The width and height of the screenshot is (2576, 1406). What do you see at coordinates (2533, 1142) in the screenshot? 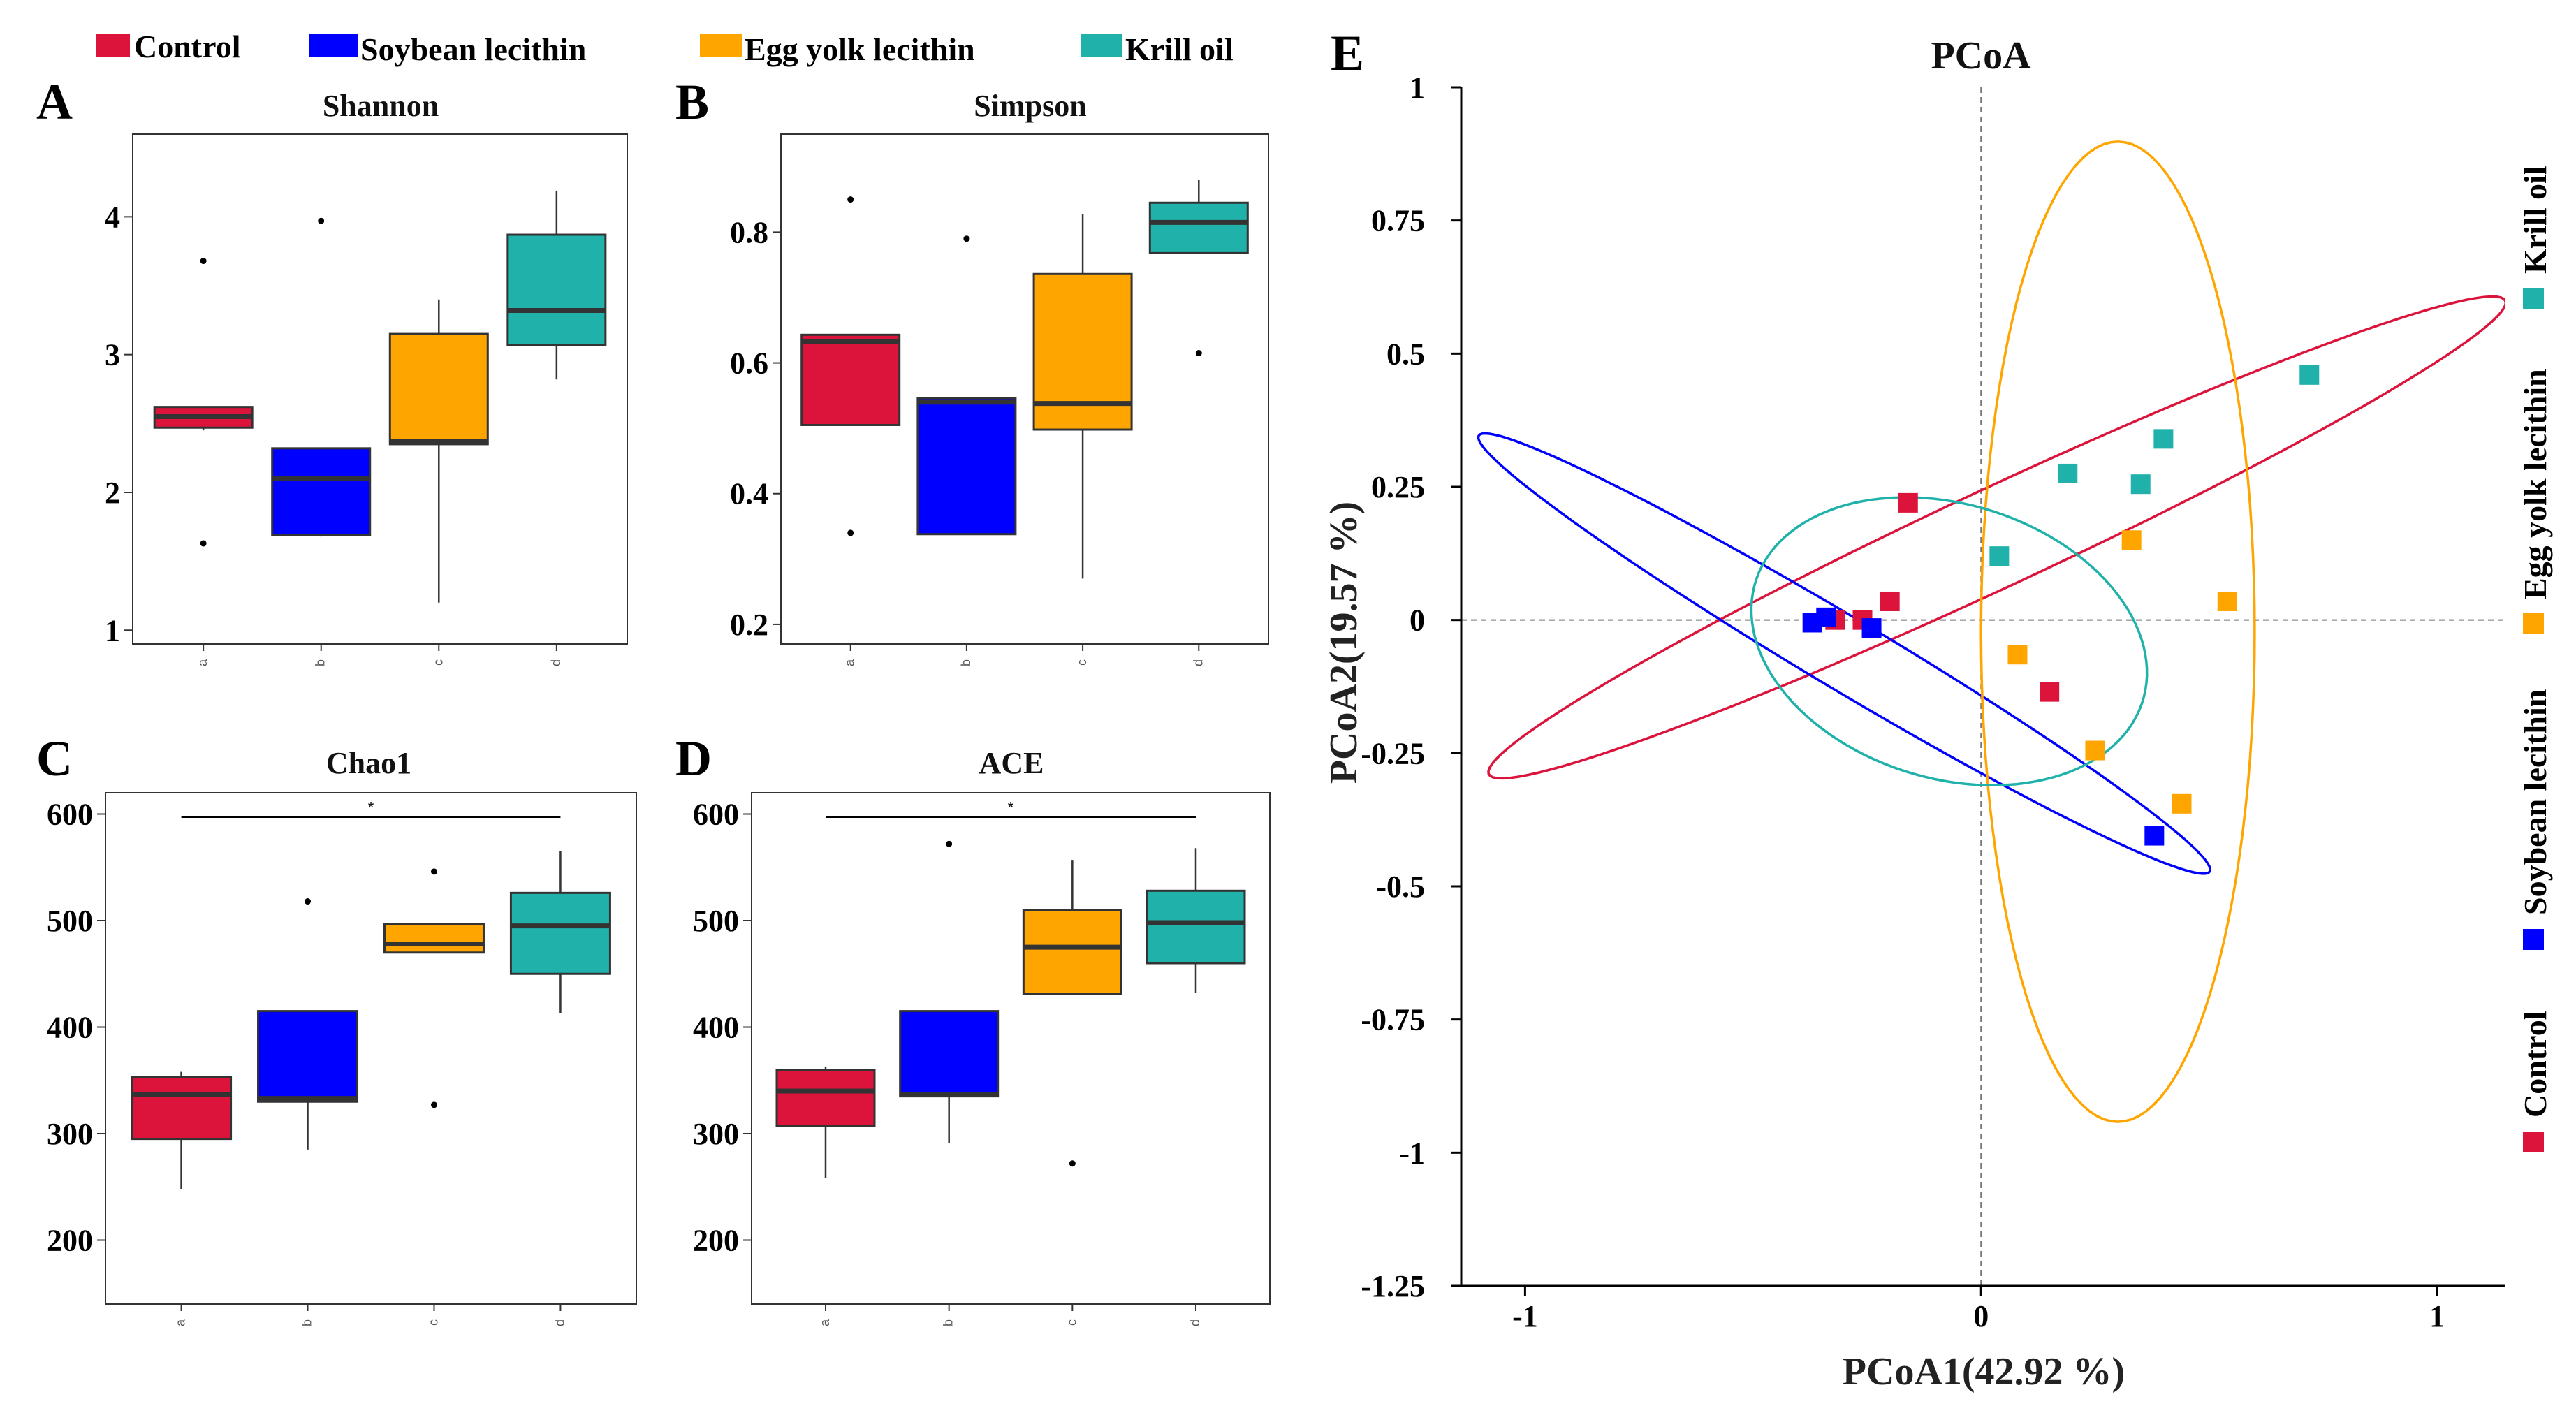
I see `pcoa-legend-control-swatch` at bounding box center [2533, 1142].